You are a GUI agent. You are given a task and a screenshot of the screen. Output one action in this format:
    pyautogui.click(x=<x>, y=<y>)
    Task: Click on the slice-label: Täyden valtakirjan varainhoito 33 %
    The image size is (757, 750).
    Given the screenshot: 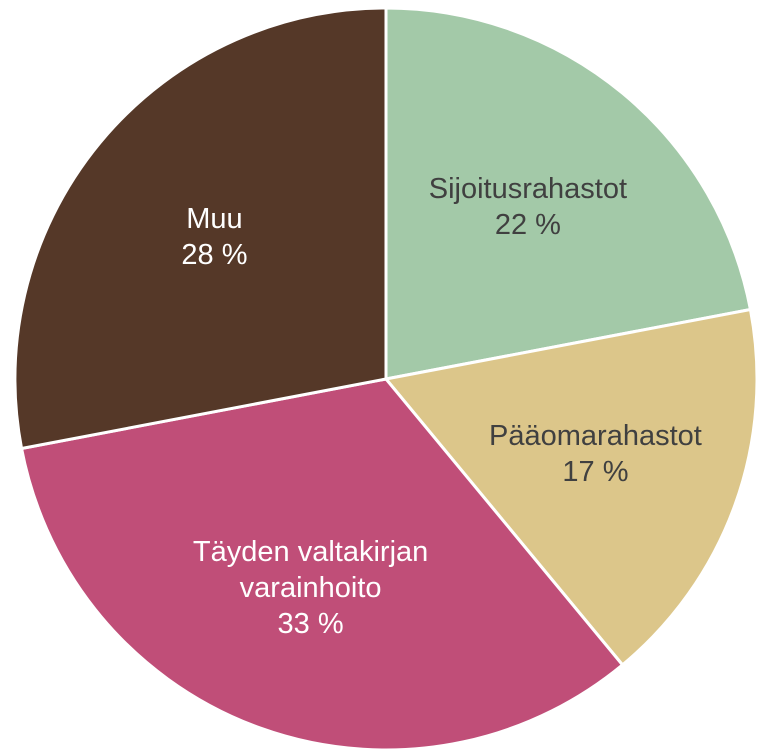 What is the action you would take?
    pyautogui.click(x=311, y=588)
    